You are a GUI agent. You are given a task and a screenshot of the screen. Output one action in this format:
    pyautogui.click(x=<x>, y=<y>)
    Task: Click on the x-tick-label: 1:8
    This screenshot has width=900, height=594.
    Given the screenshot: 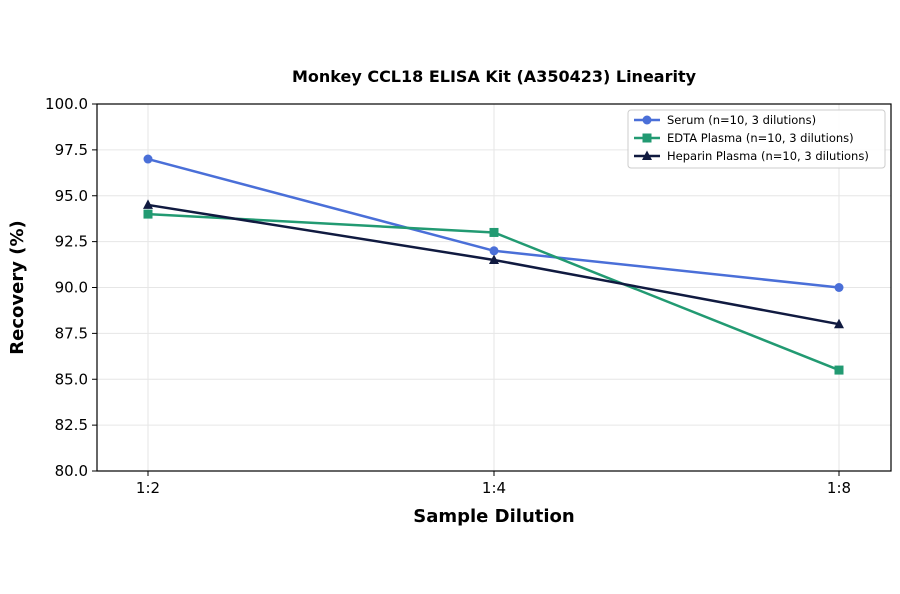 What is the action you would take?
    pyautogui.click(x=839, y=488)
    